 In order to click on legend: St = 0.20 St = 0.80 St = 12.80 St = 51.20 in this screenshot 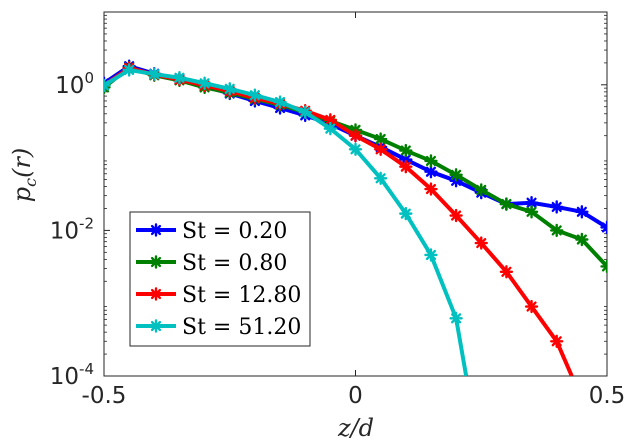, I will do `click(220, 279)`.